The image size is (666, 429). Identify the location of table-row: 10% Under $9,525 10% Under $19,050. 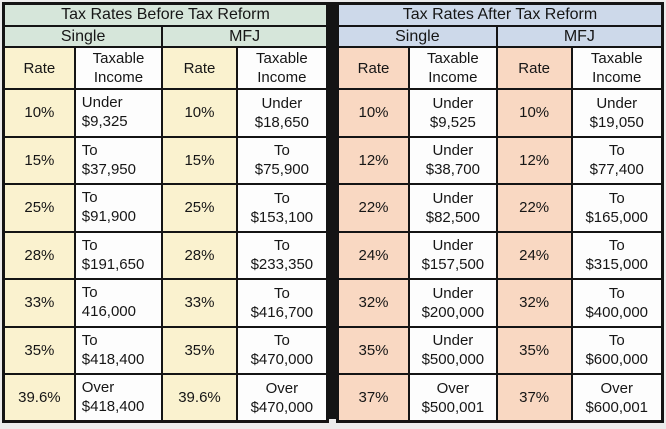
(500, 113).